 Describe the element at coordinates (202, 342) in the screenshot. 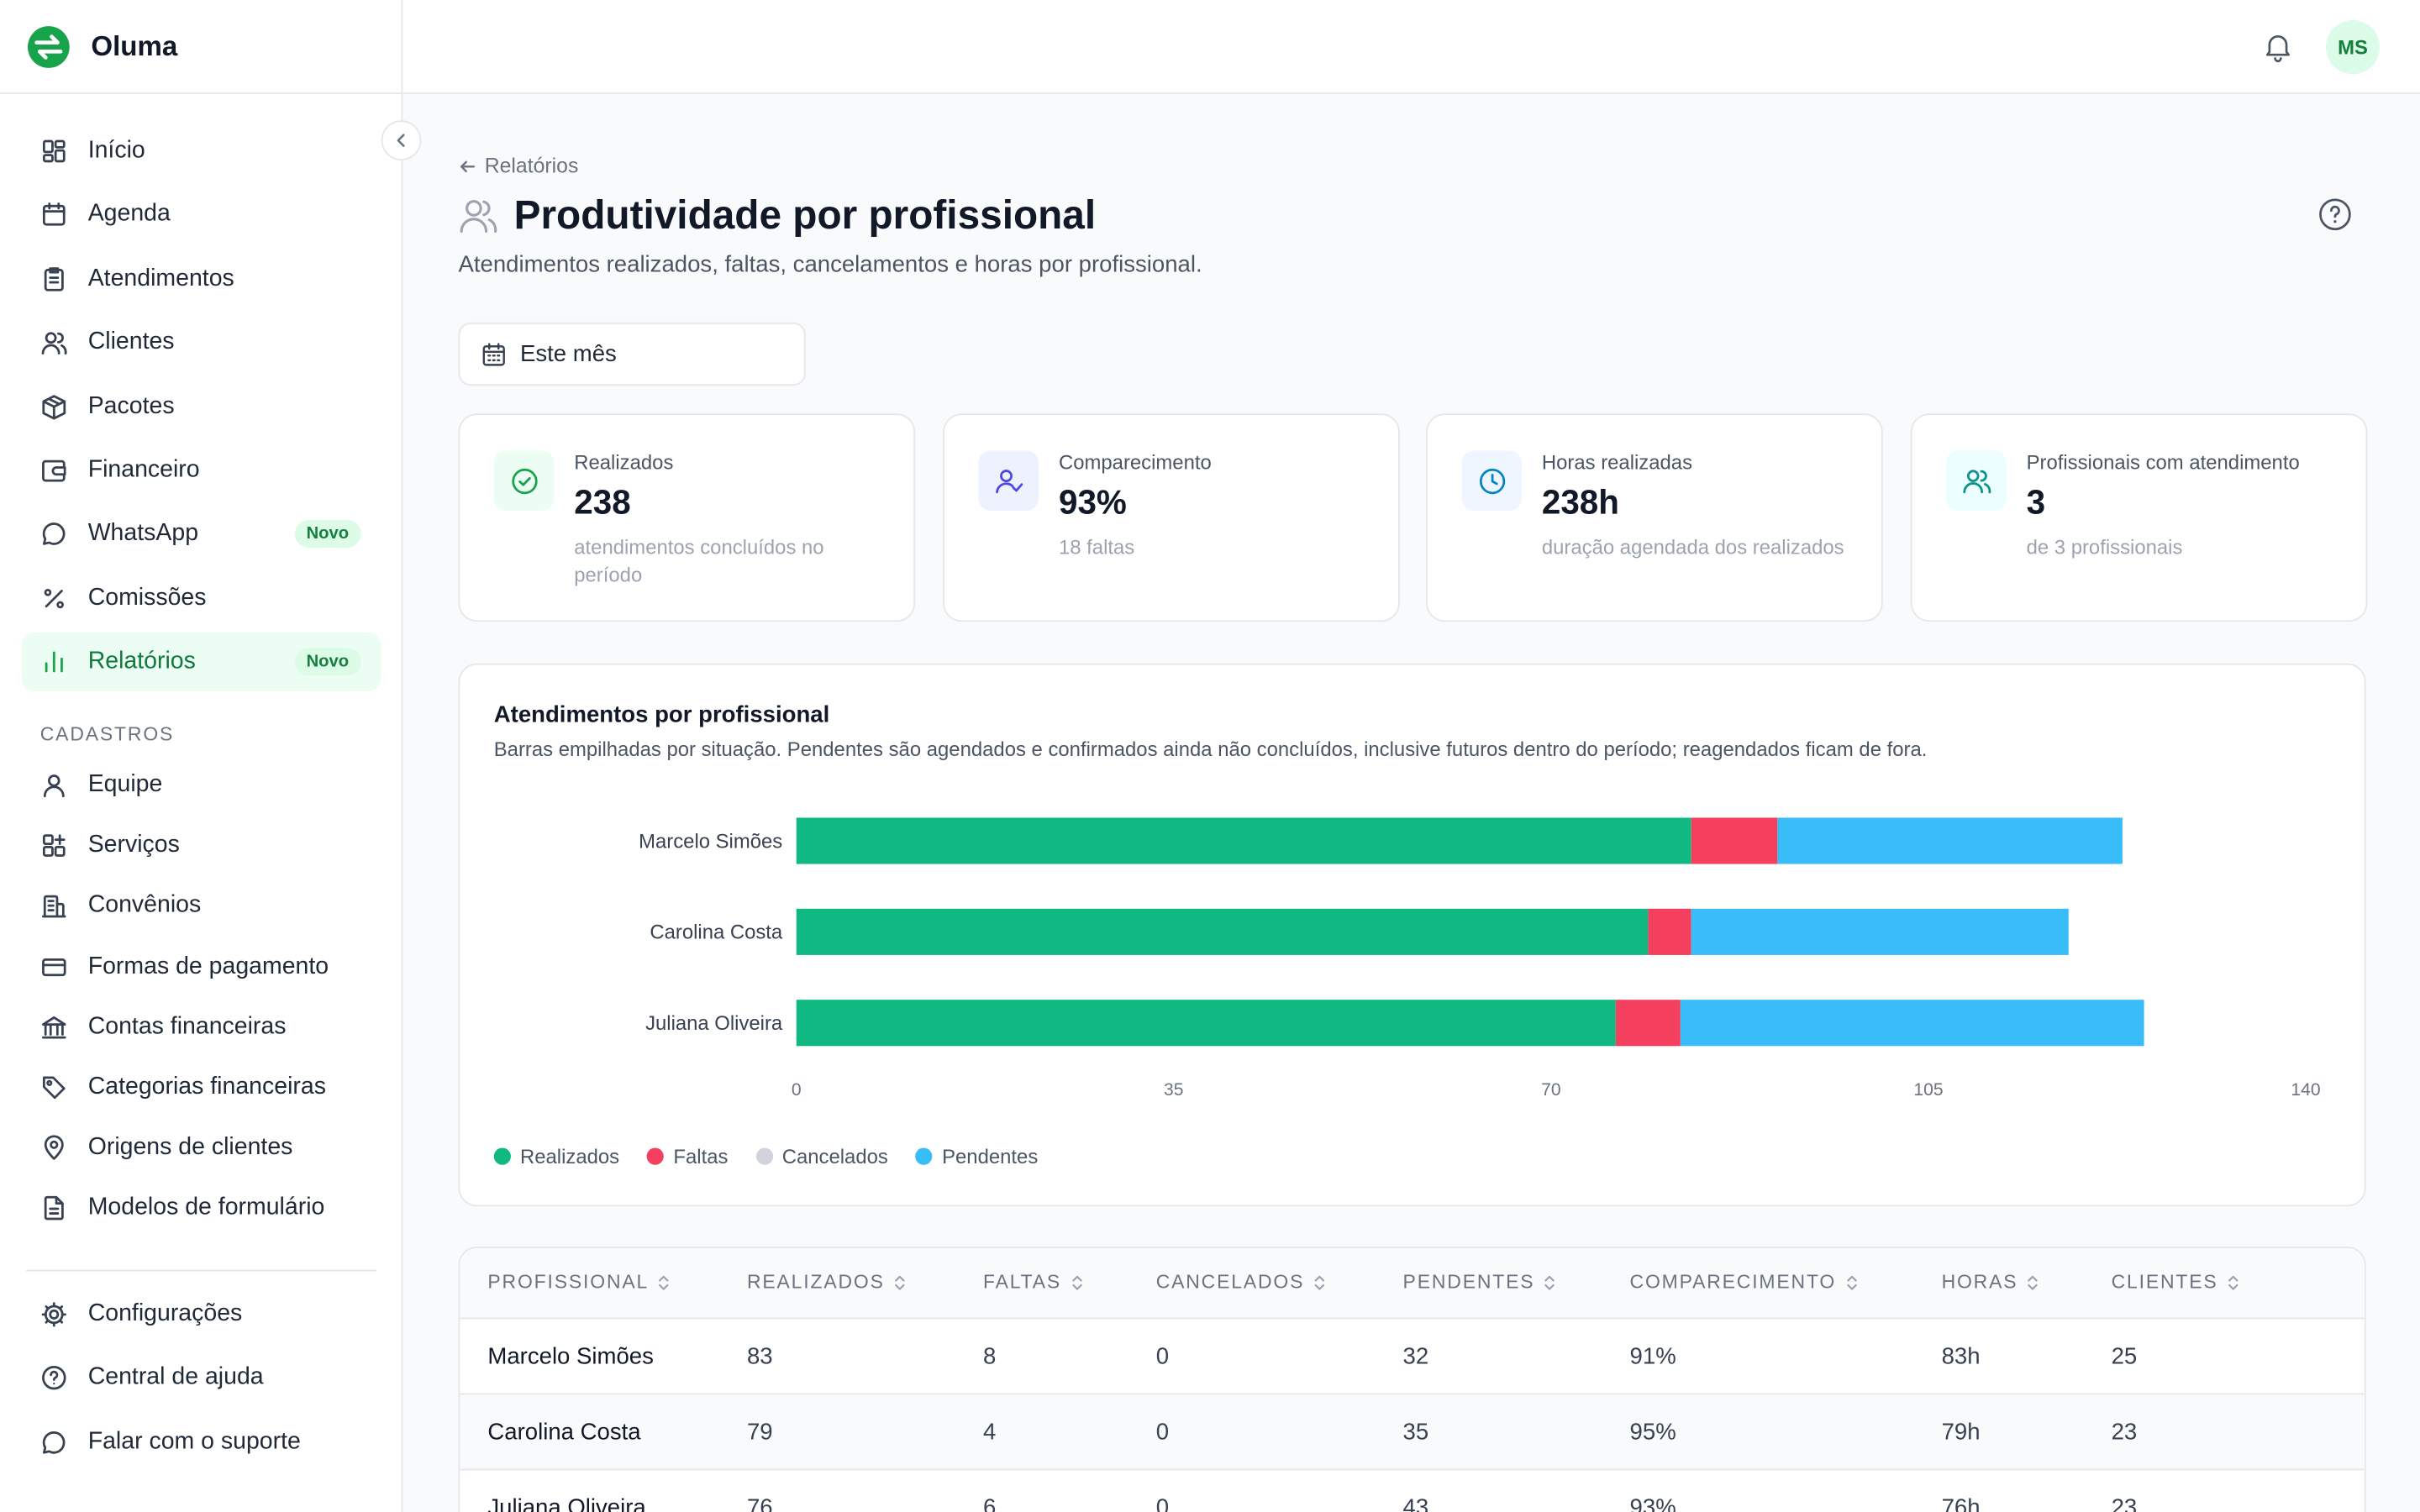

I see `sidebar-item-clientes: Clientes` at that location.